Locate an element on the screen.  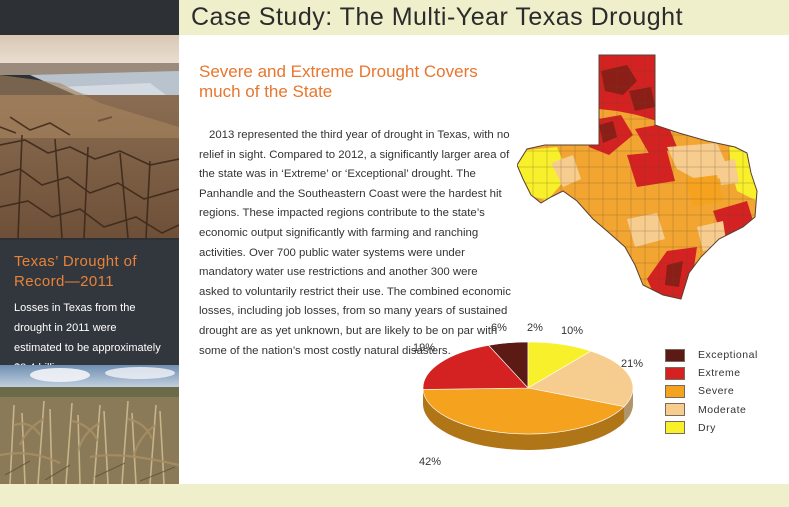
legend-swatch-exceptional is located at coordinates (675, 355).